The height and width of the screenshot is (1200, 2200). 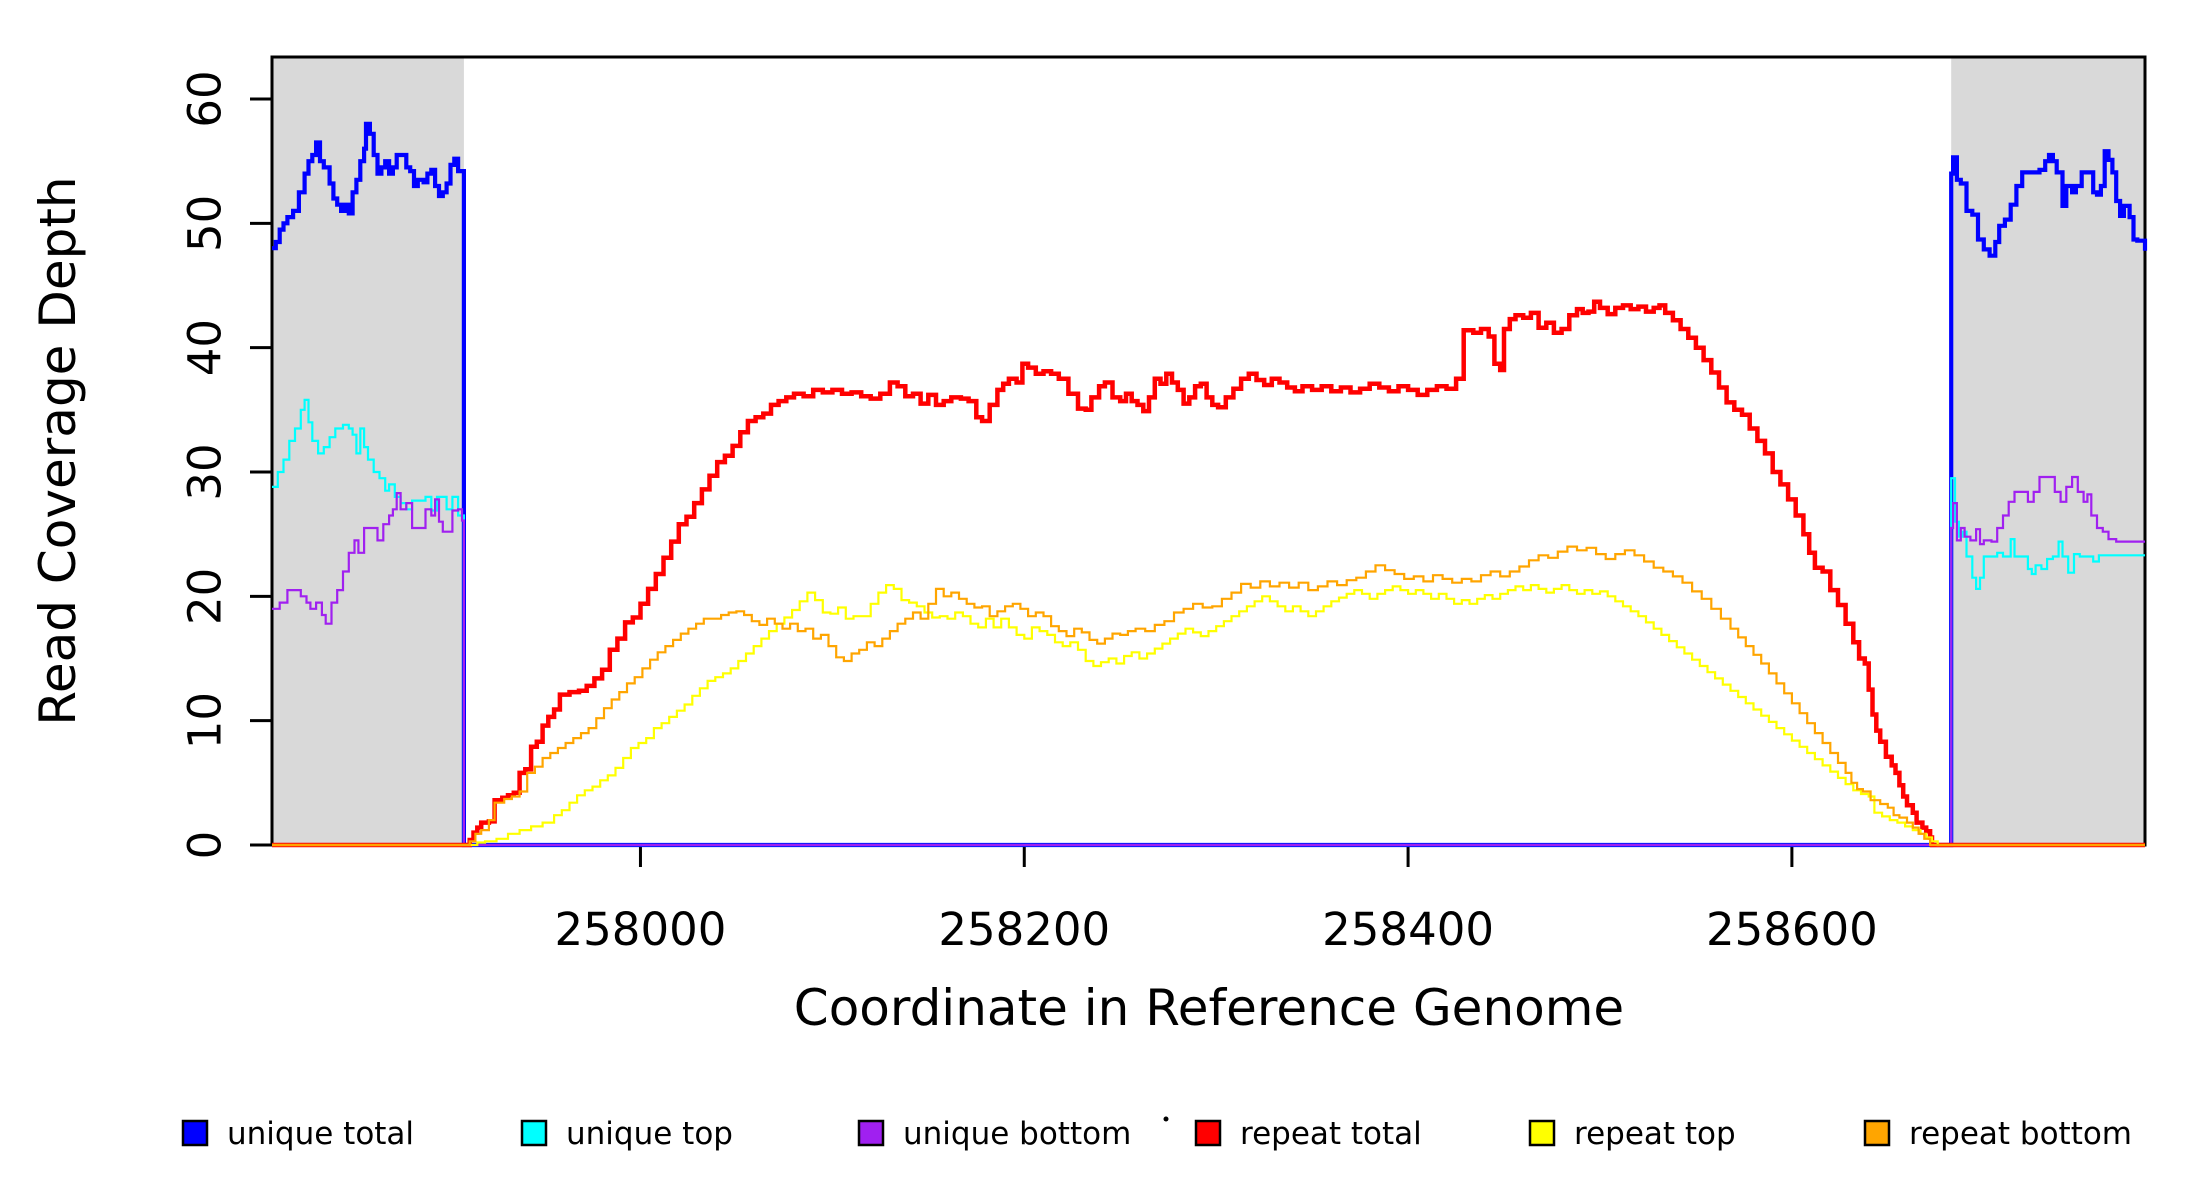 I want to click on x-tick-label-258600: 258600, so click(x=1792, y=929).